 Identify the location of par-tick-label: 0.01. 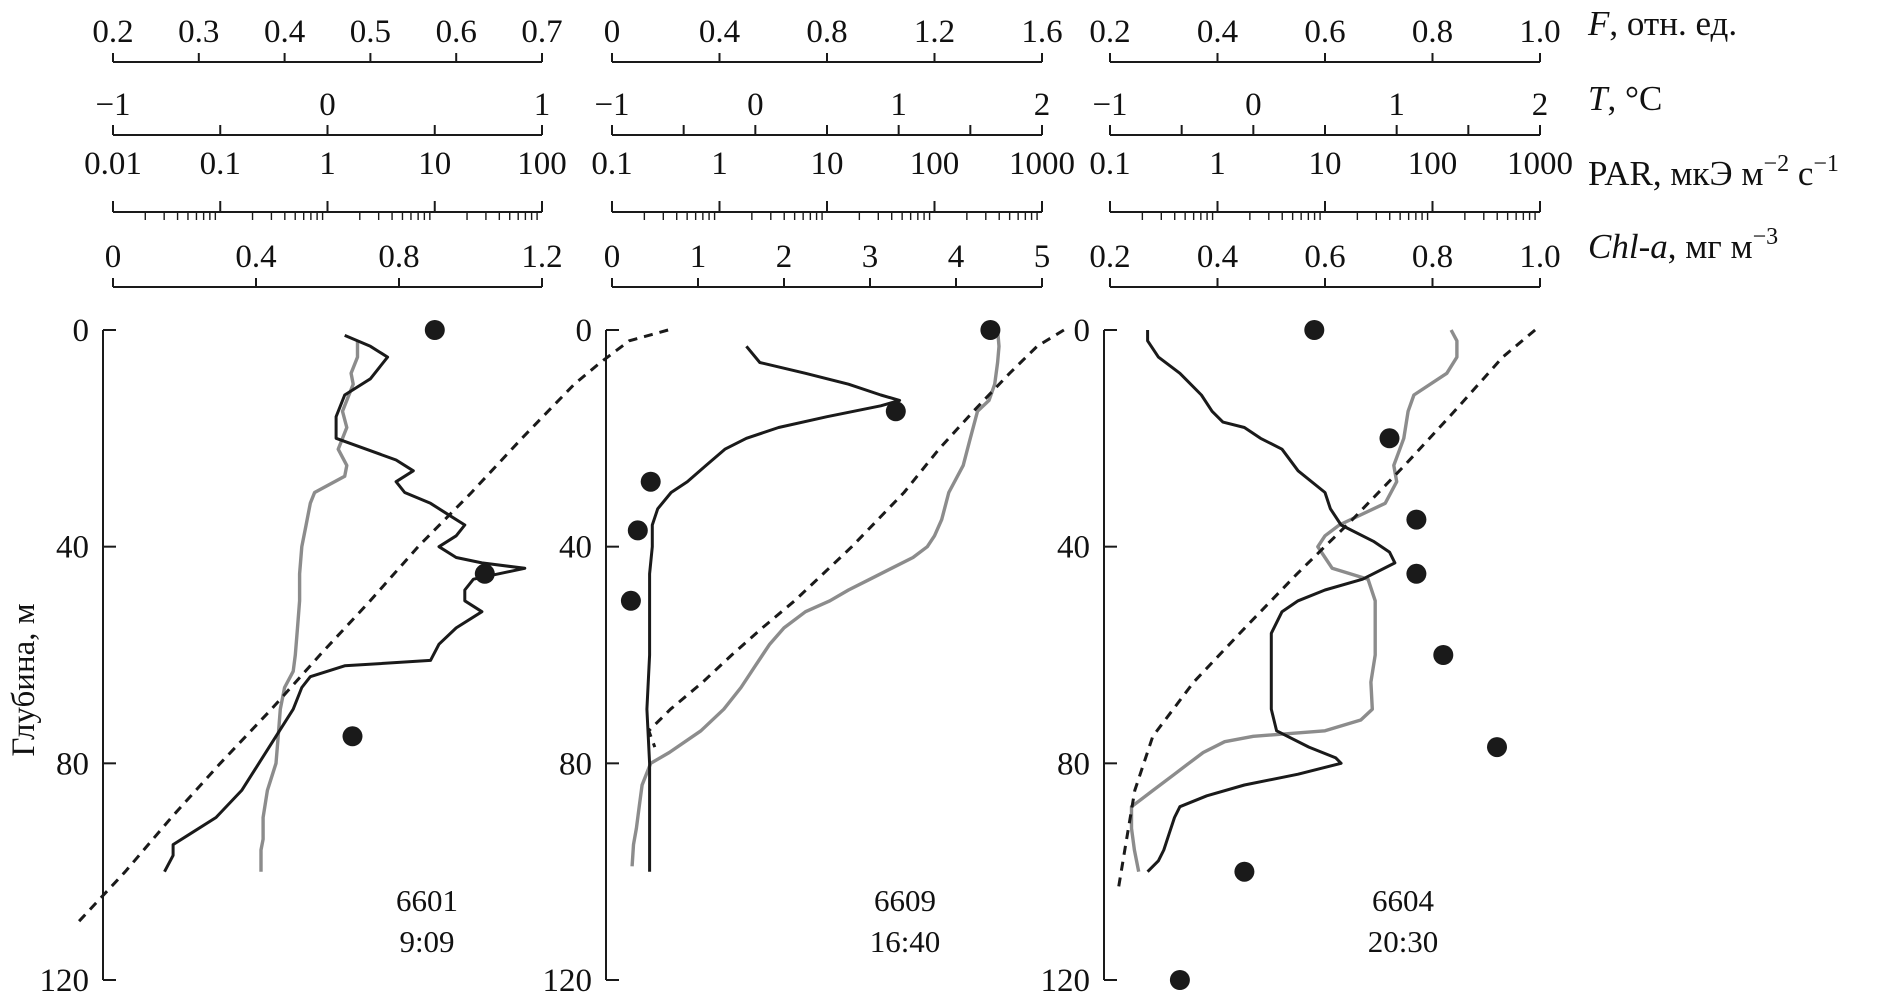
(113, 164).